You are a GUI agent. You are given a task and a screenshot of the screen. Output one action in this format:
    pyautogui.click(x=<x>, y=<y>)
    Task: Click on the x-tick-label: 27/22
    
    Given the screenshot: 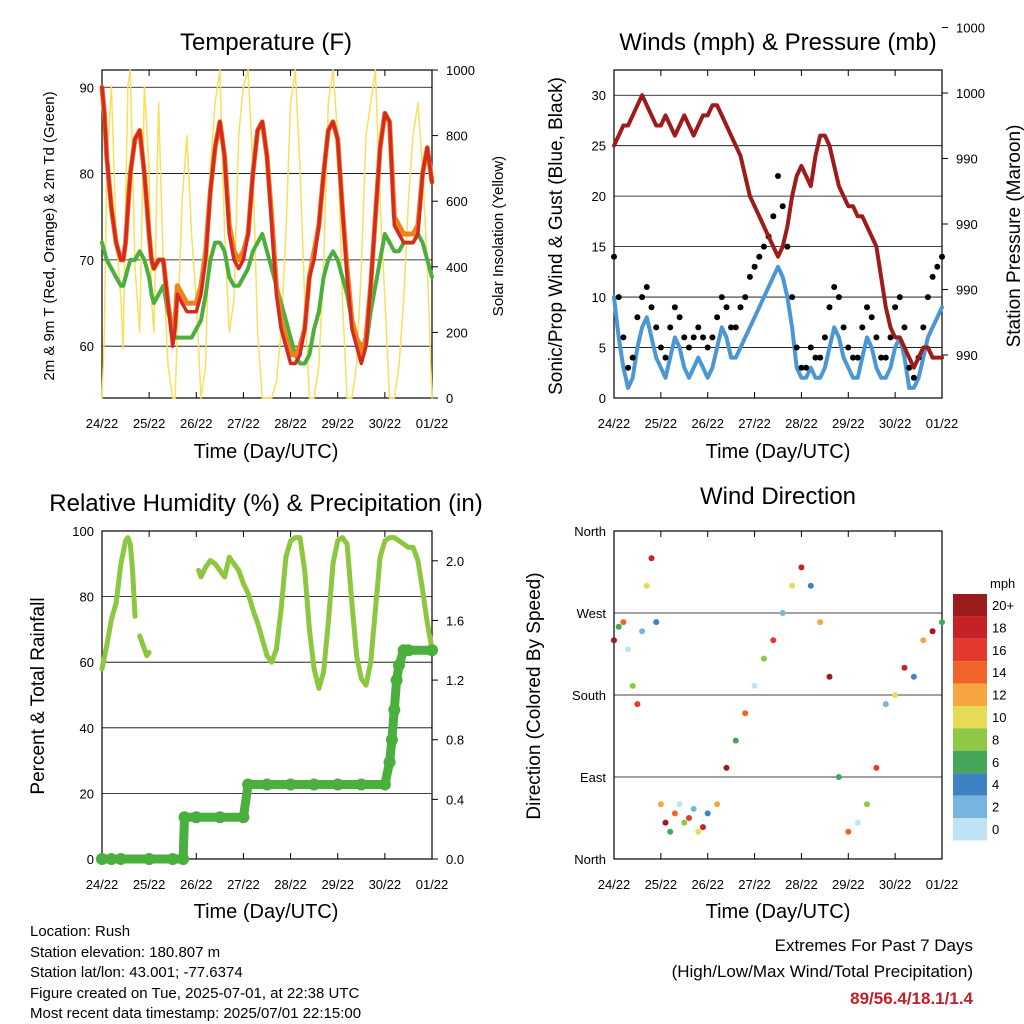 What is the action you would take?
    pyautogui.click(x=243, y=884)
    